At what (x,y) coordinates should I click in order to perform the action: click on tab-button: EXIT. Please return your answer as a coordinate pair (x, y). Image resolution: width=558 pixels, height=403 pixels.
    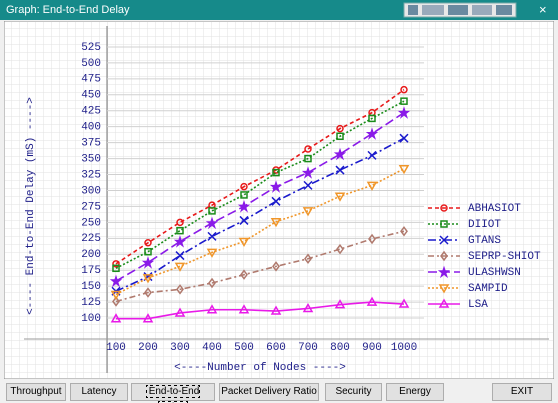
    Looking at the image, I should click on (522, 392).